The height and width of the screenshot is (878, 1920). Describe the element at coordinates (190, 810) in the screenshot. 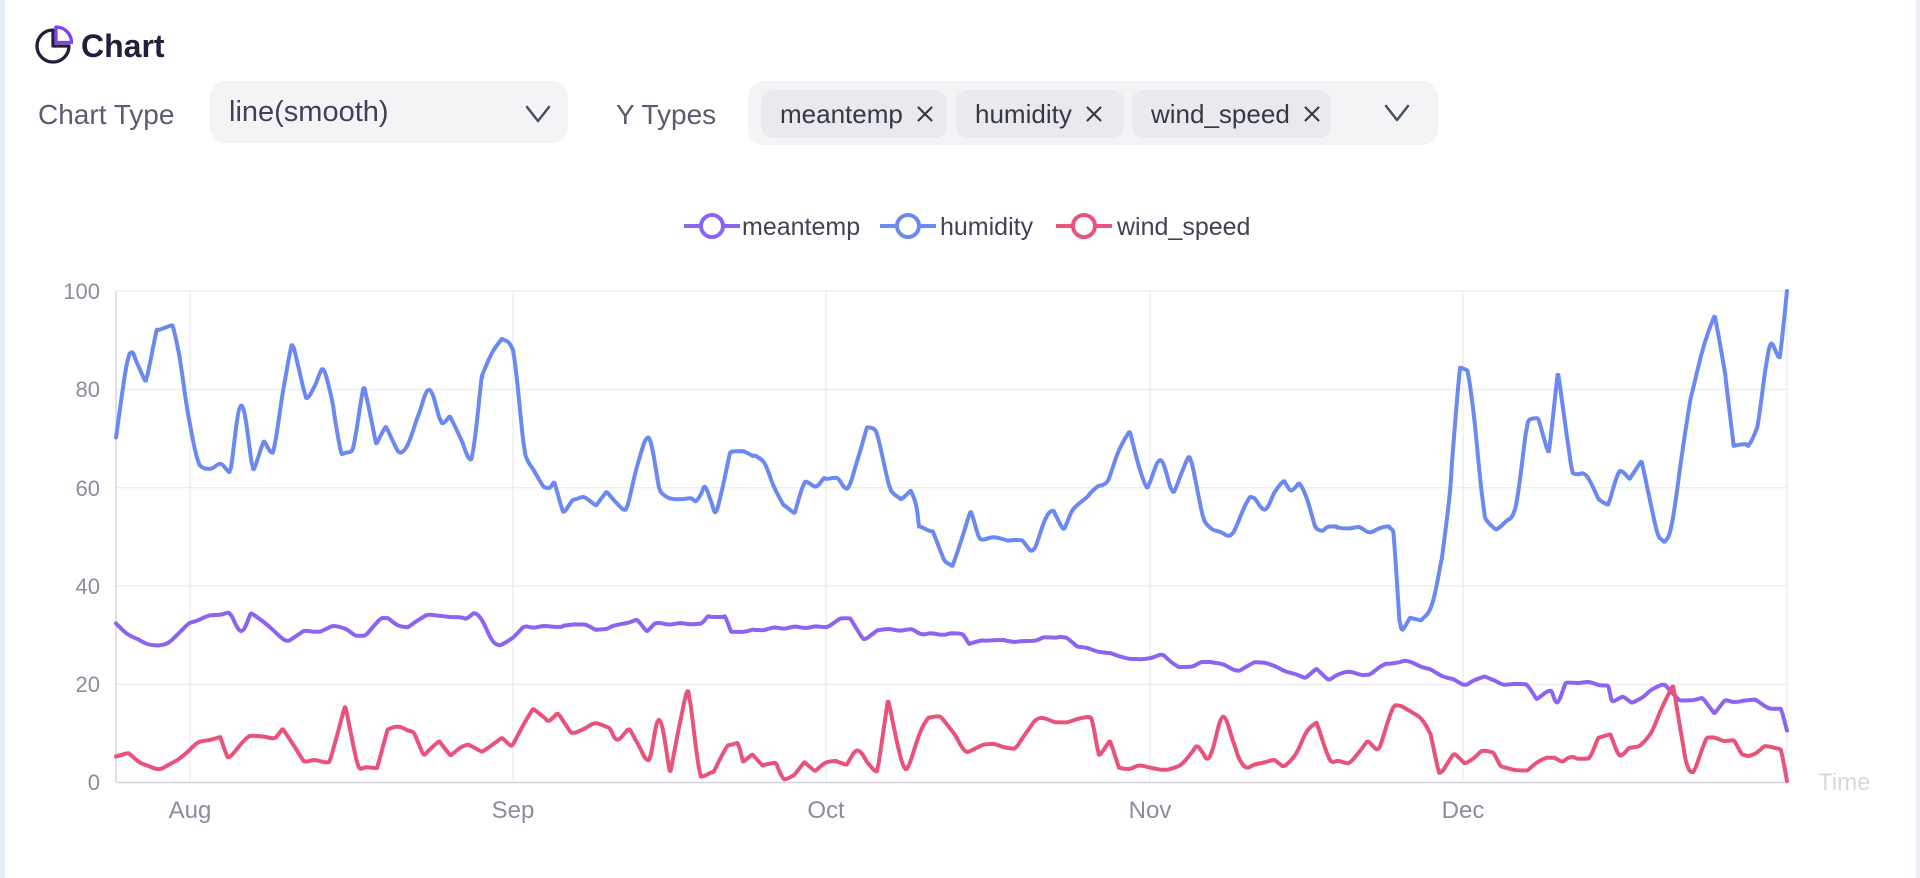

I see `svg-text: Aug` at that location.